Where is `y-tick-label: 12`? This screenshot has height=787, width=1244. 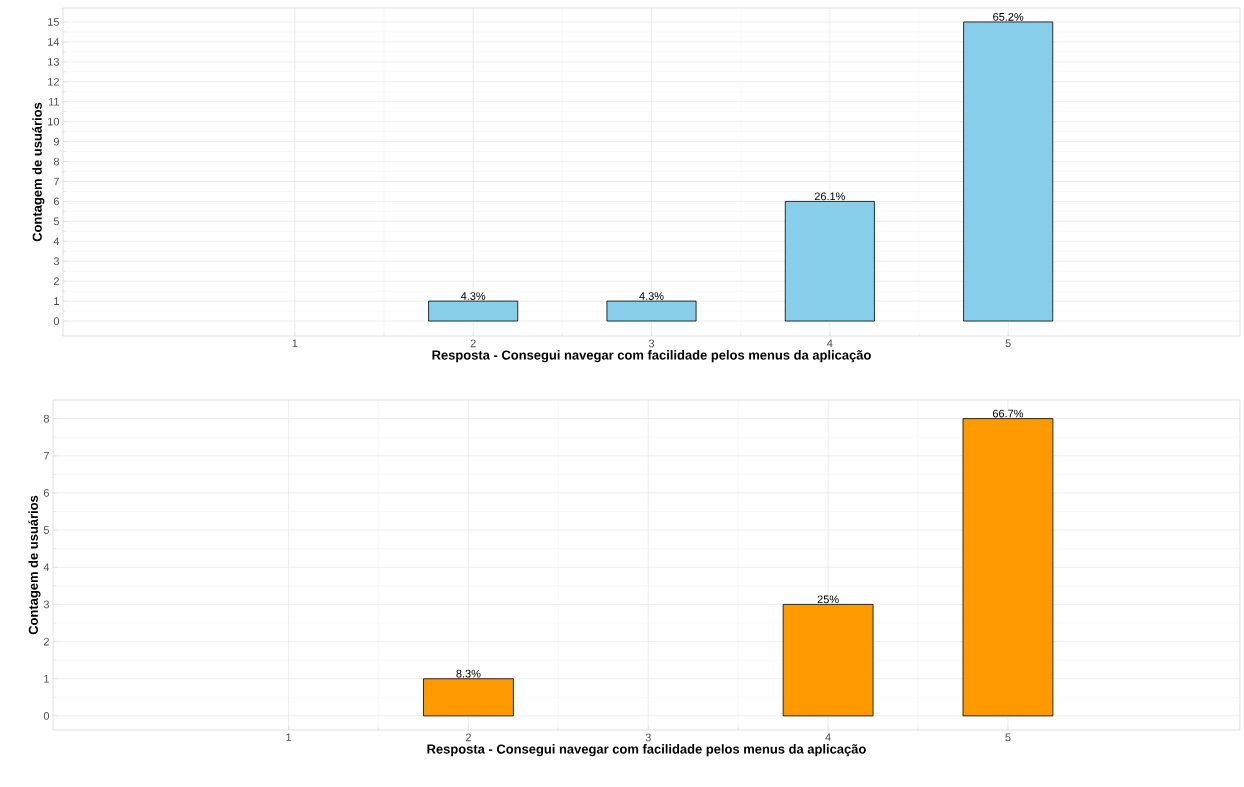 y-tick-label: 12 is located at coordinates (53, 81).